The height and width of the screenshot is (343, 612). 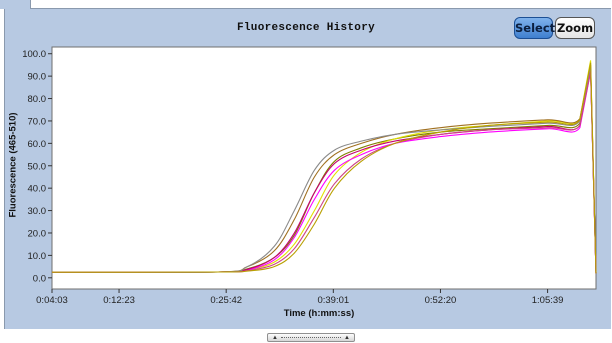 What do you see at coordinates (37, 189) in the screenshot?
I see `y-tick-label: 40.0` at bounding box center [37, 189].